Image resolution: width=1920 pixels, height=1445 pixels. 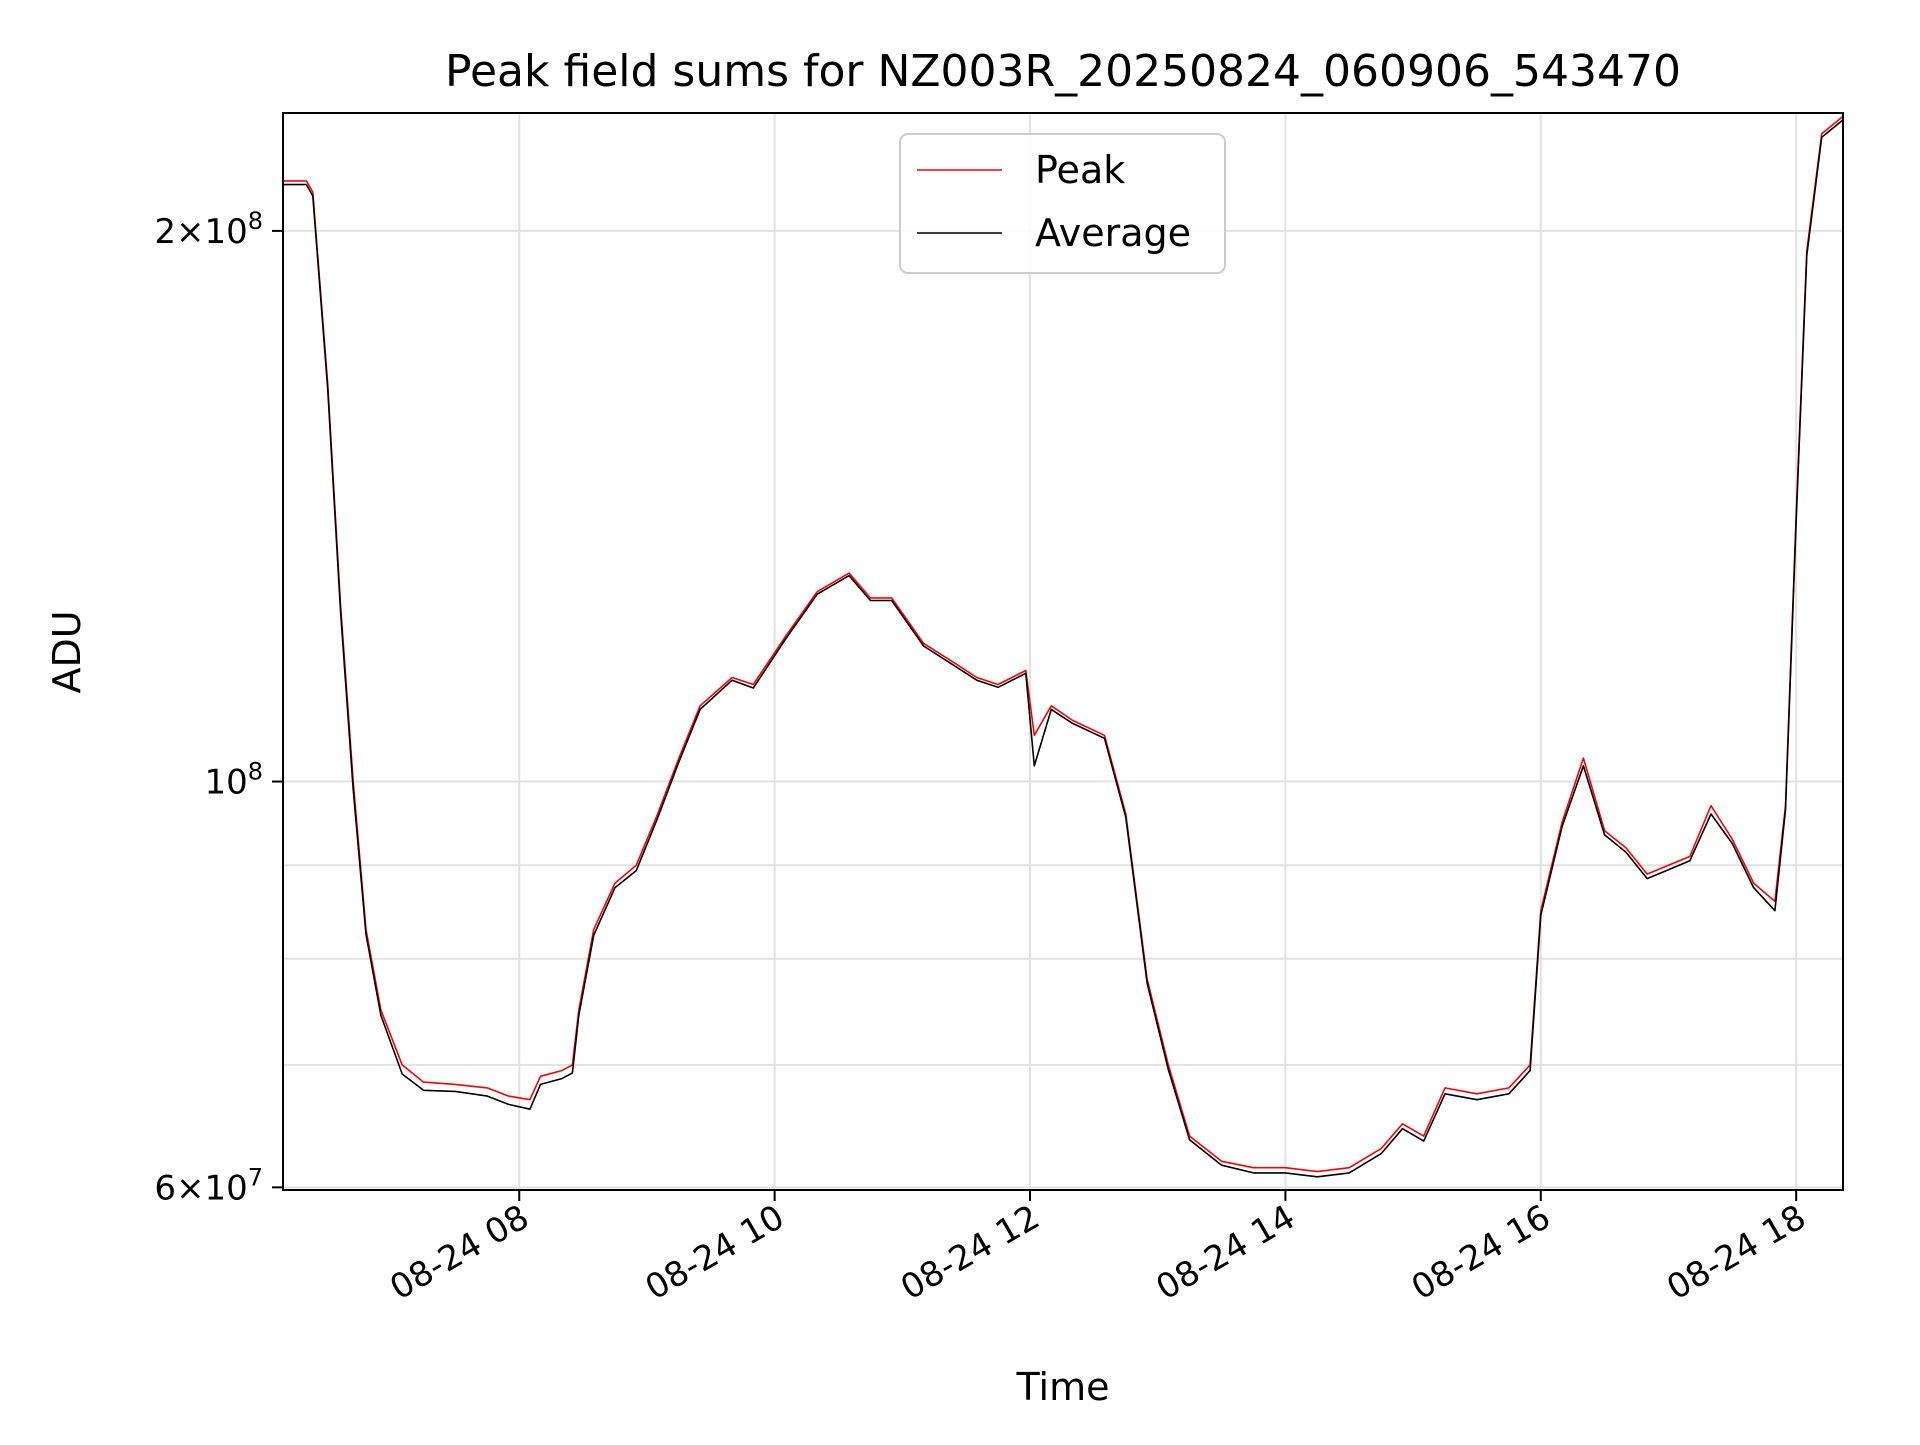 What do you see at coordinates (1063, 1387) in the screenshot?
I see `x-axis-label: Time` at bounding box center [1063, 1387].